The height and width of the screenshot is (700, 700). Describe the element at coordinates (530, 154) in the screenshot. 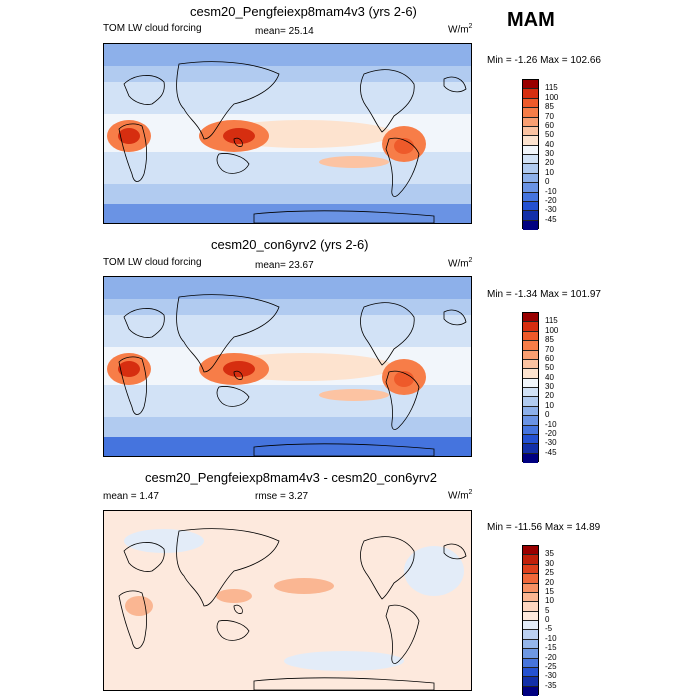

I see `panel1-colorbar` at that location.